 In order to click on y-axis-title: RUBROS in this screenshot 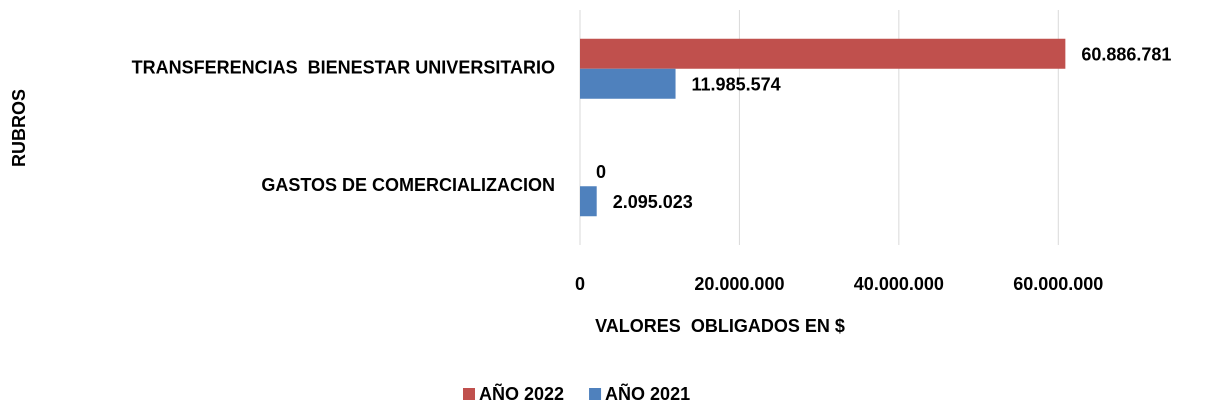, I will do `click(19, 128)`.